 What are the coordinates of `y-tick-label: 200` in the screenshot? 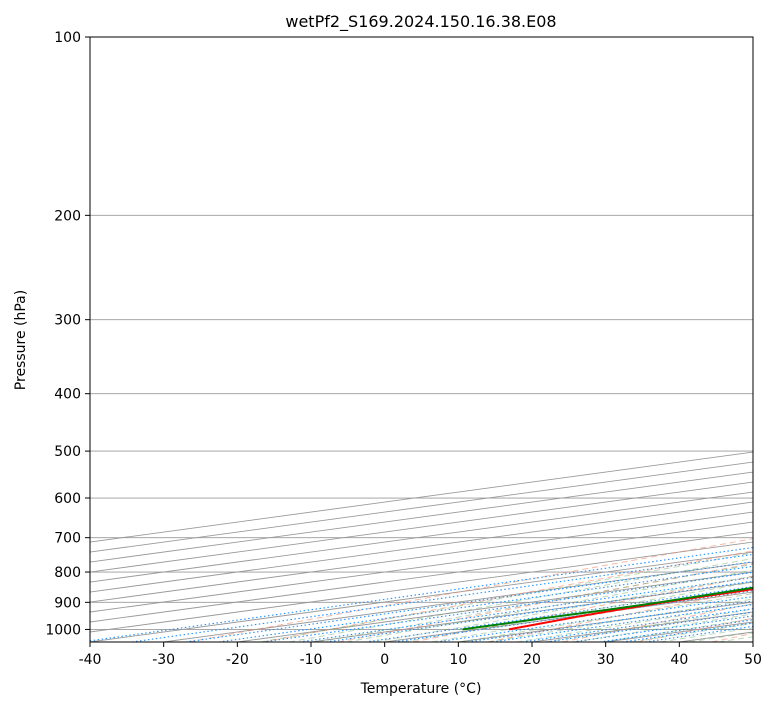 It's located at (67, 216).